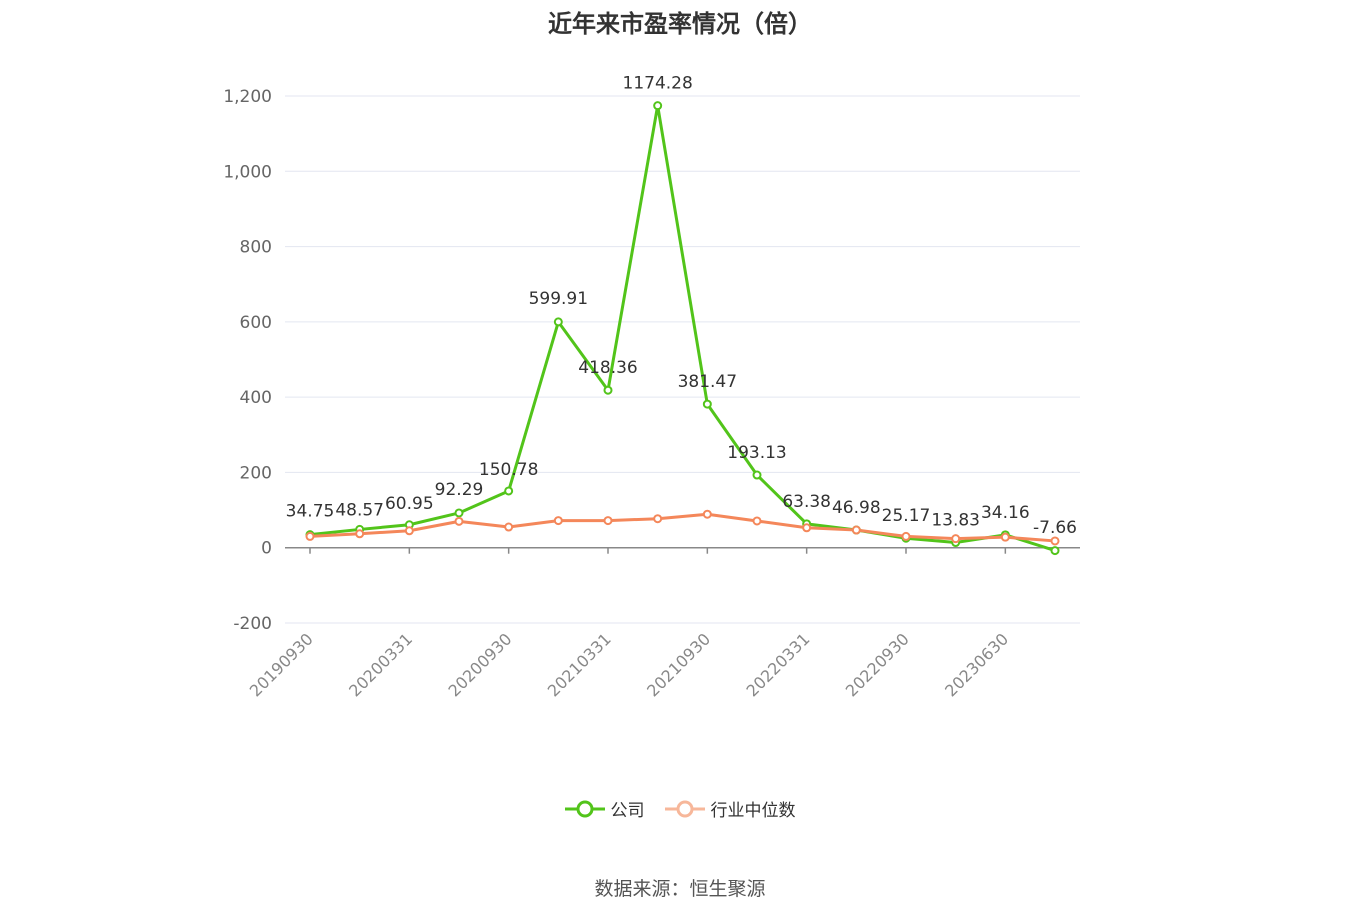  I want to click on x-tick-label: 20210930, so click(678, 664).